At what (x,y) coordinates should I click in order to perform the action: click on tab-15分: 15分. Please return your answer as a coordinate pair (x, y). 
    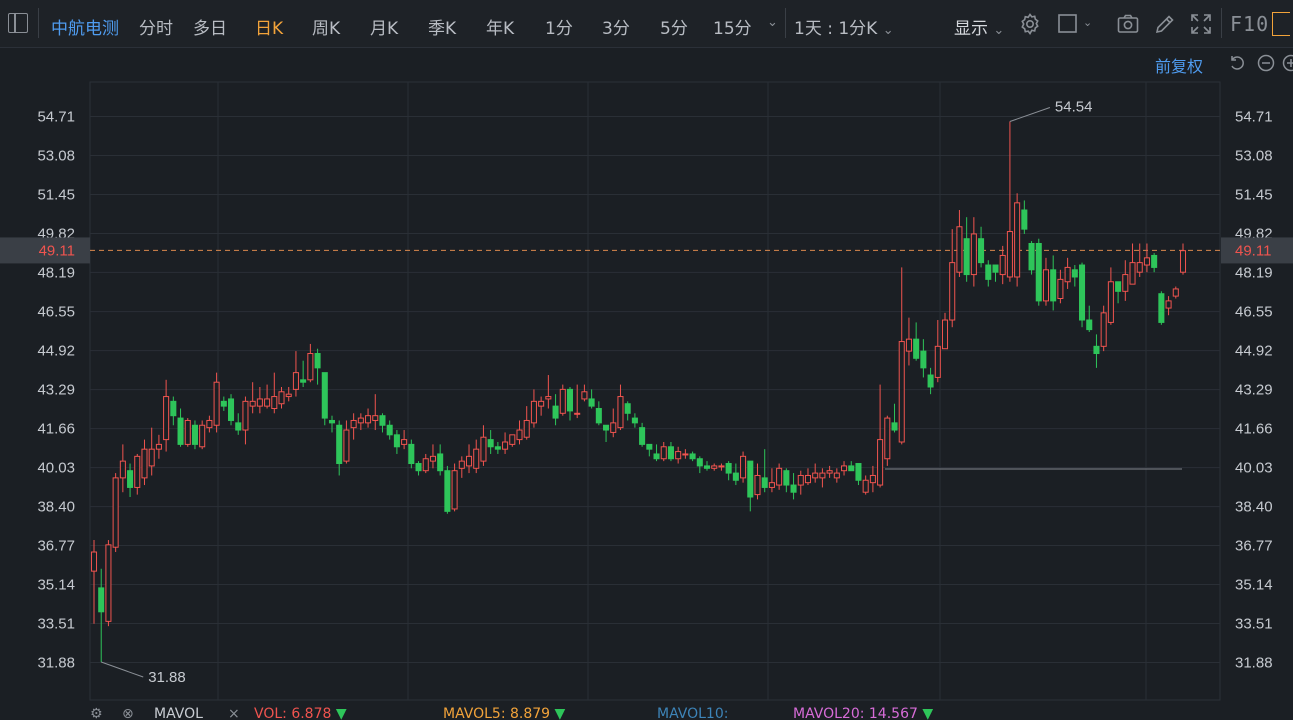
    Looking at the image, I should click on (732, 29).